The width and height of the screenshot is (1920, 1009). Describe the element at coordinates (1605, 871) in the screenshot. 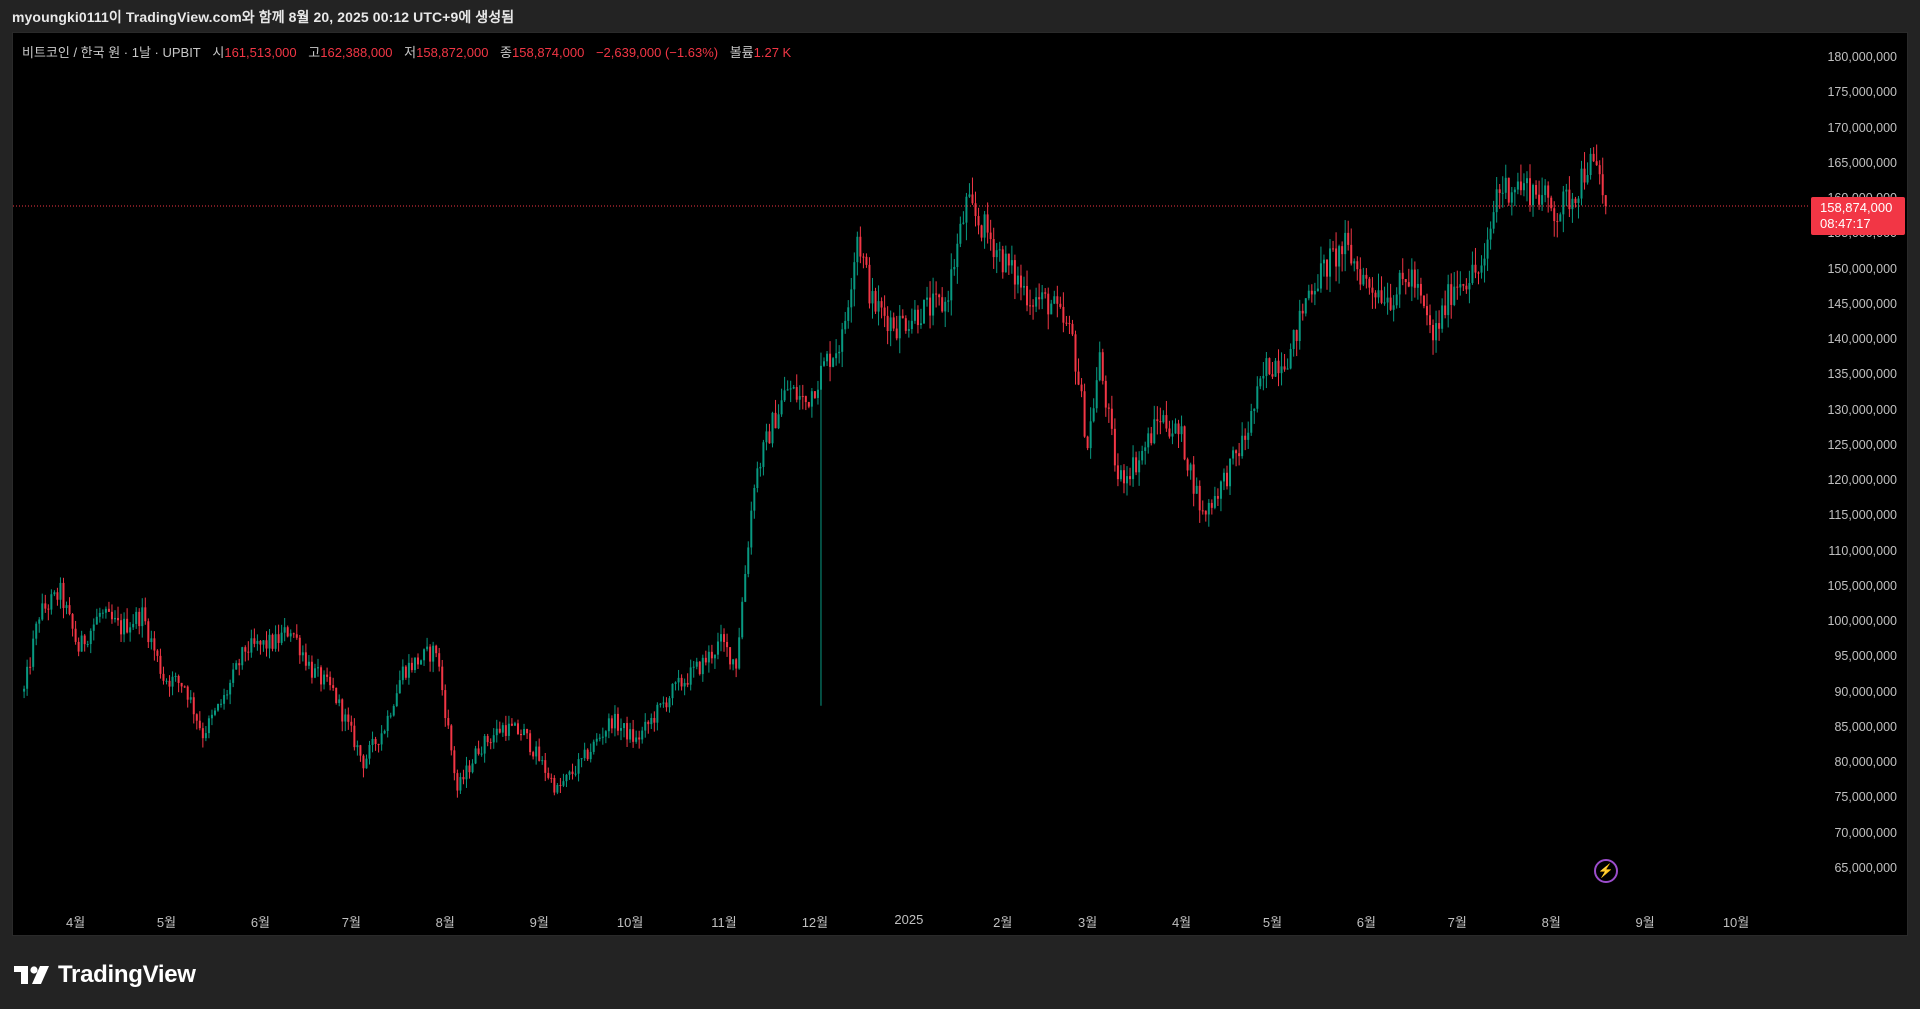

I see `lightning-icon: ⚡` at that location.